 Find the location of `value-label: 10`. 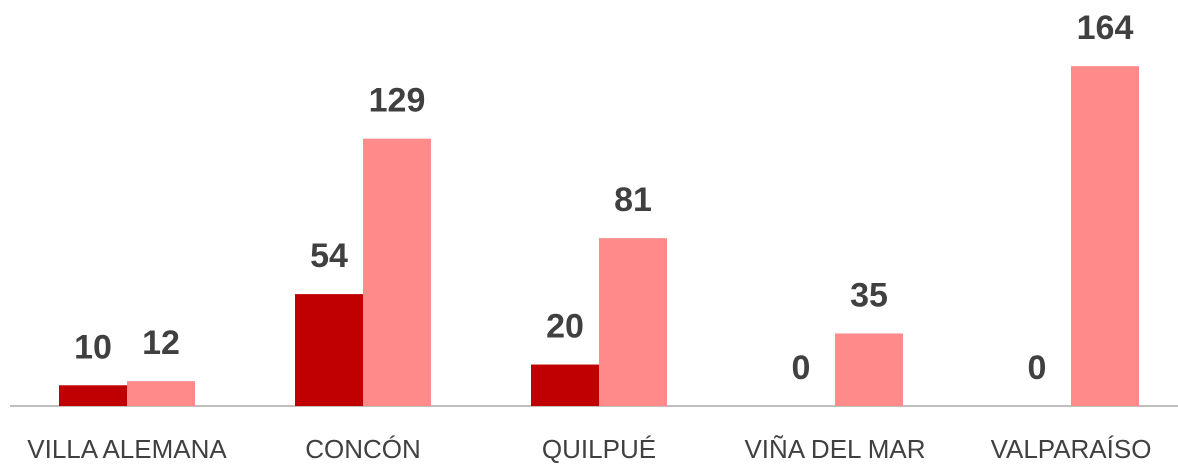

value-label: 10 is located at coordinates (93, 347).